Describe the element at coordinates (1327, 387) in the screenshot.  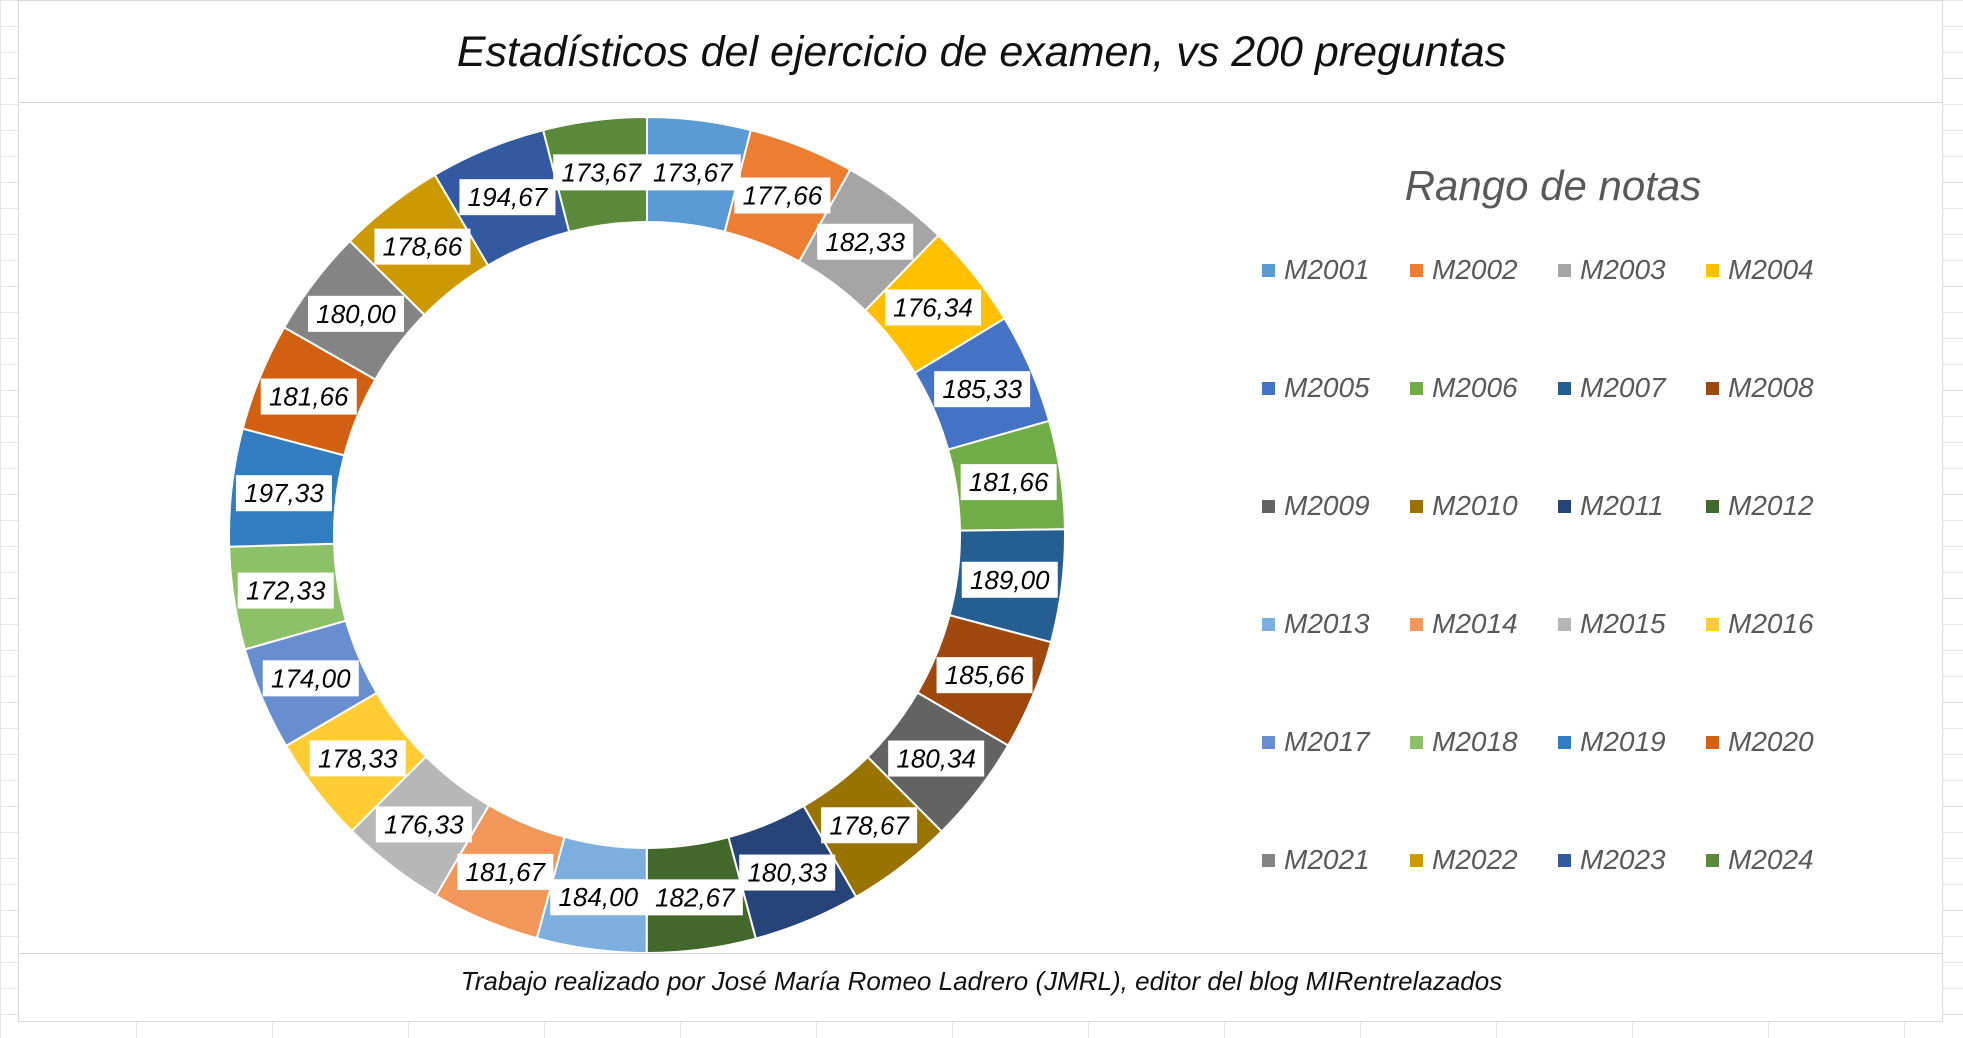
I see `legend-label: M2005` at that location.